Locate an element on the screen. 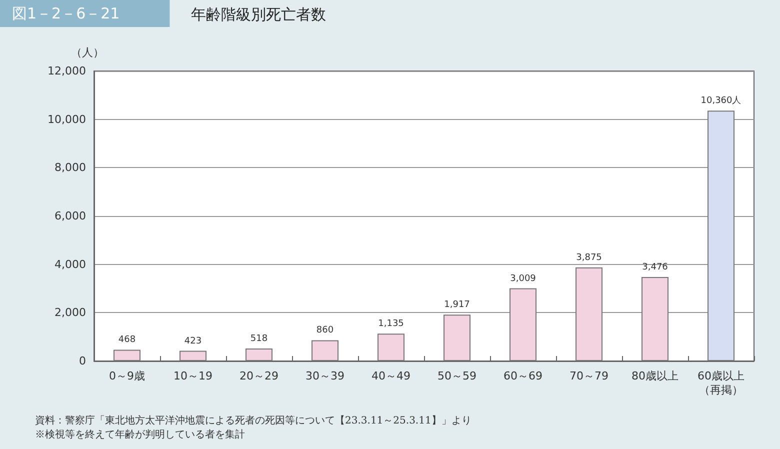  text: ※検視等を終えて年齢が判明している者を集計 is located at coordinates (140, 434).